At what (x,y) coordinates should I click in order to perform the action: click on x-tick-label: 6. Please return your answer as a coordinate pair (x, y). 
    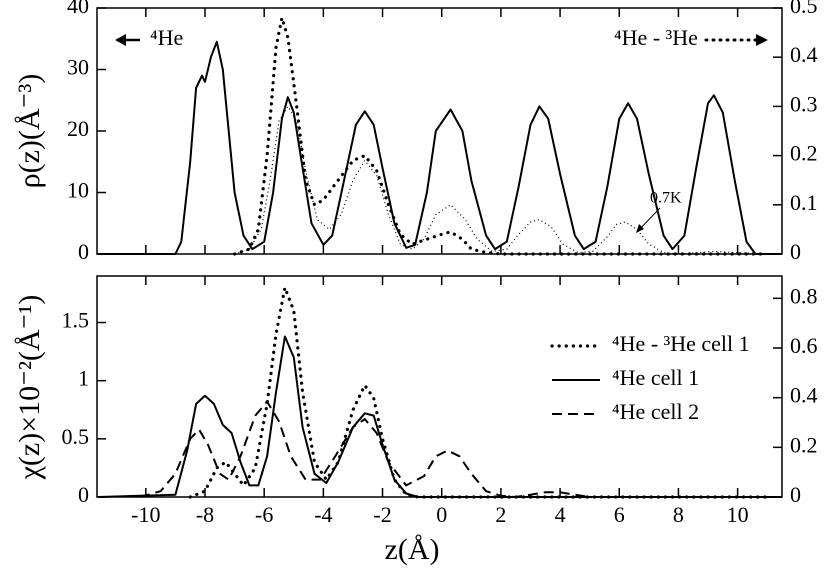
    Looking at the image, I should click on (619, 514).